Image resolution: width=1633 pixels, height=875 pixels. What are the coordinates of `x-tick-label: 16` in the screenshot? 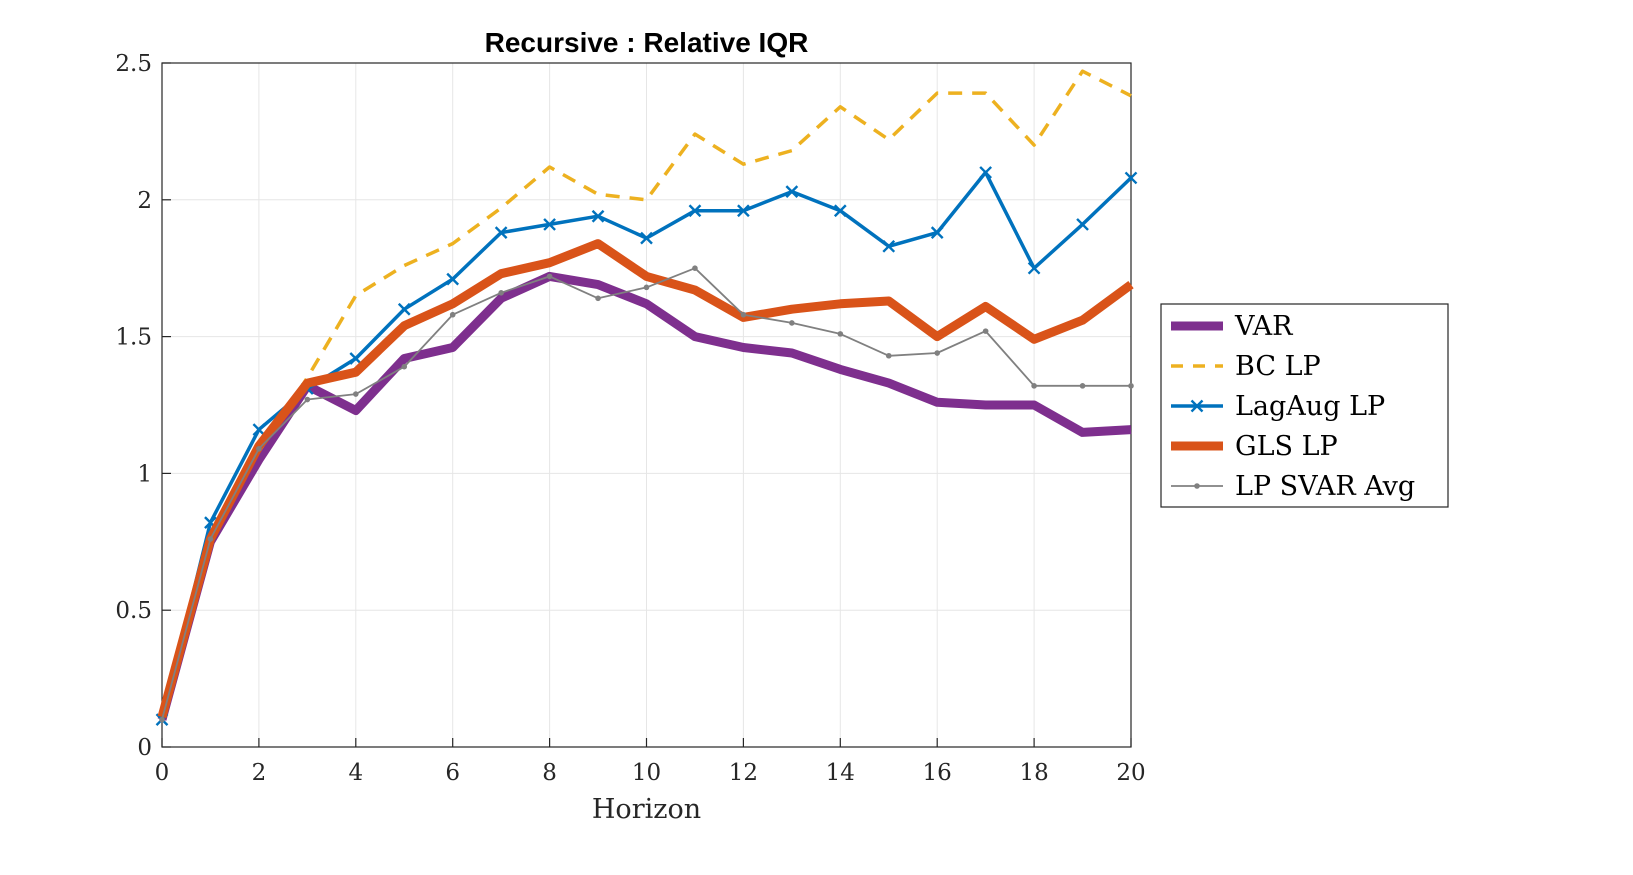 It's located at (937, 773).